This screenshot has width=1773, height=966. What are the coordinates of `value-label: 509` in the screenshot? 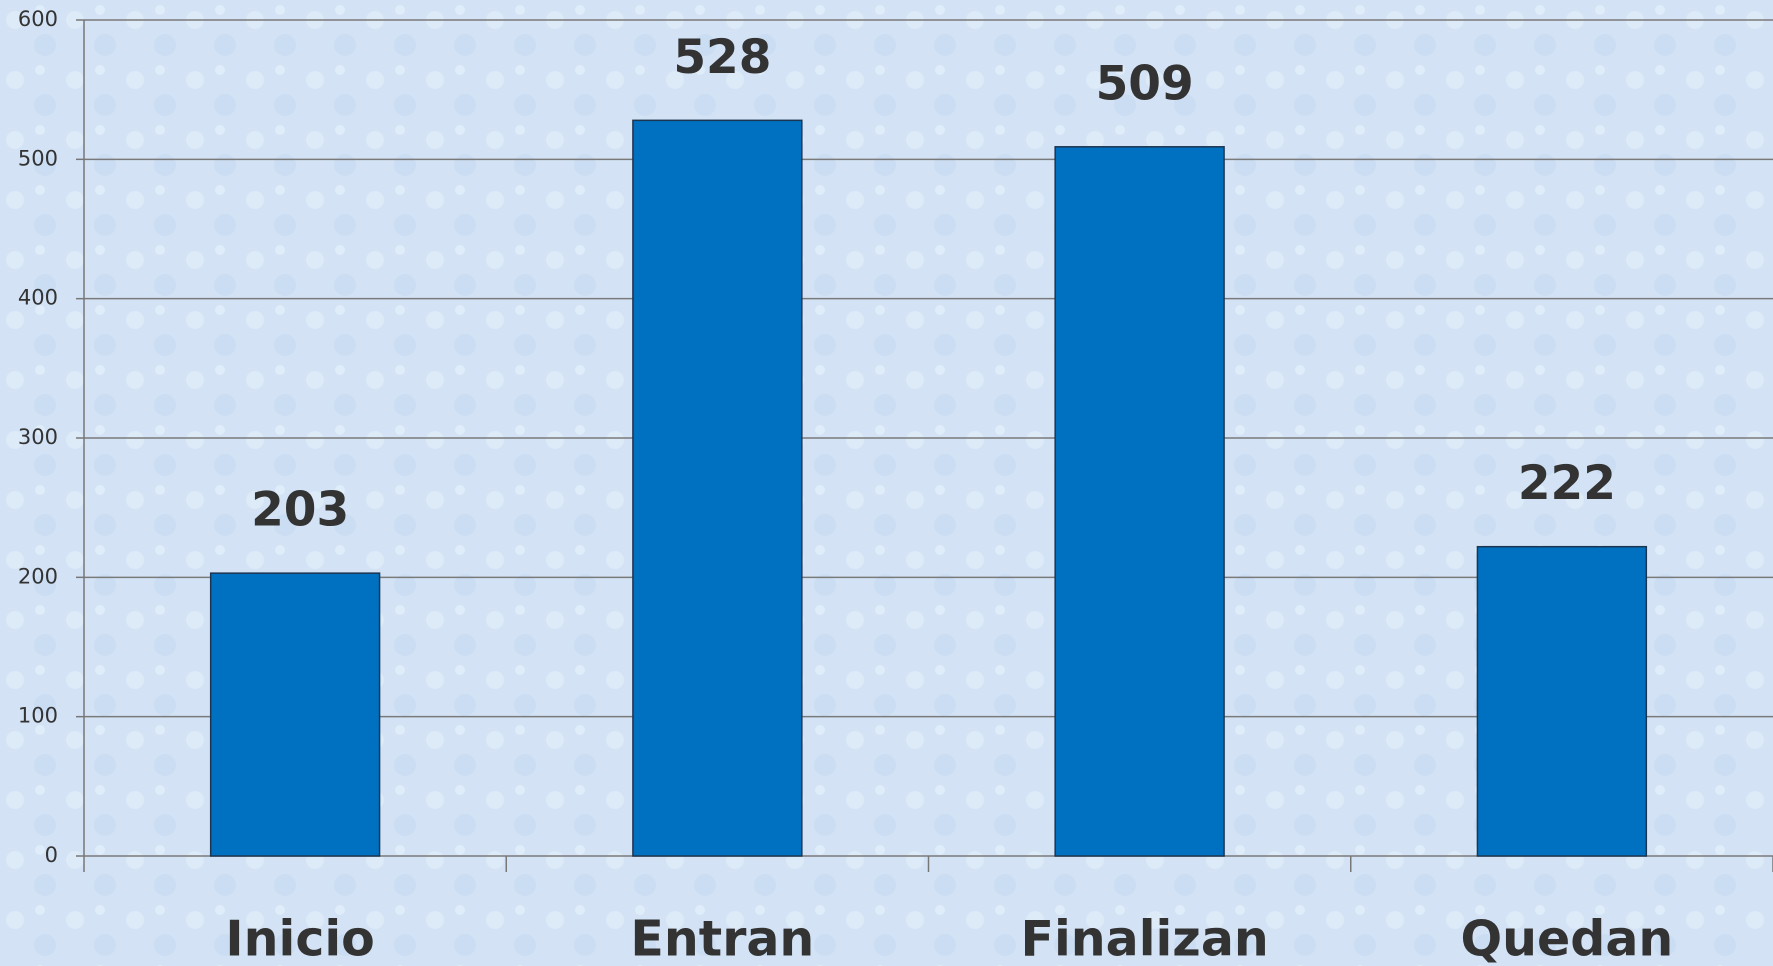 It's located at (1145, 83).